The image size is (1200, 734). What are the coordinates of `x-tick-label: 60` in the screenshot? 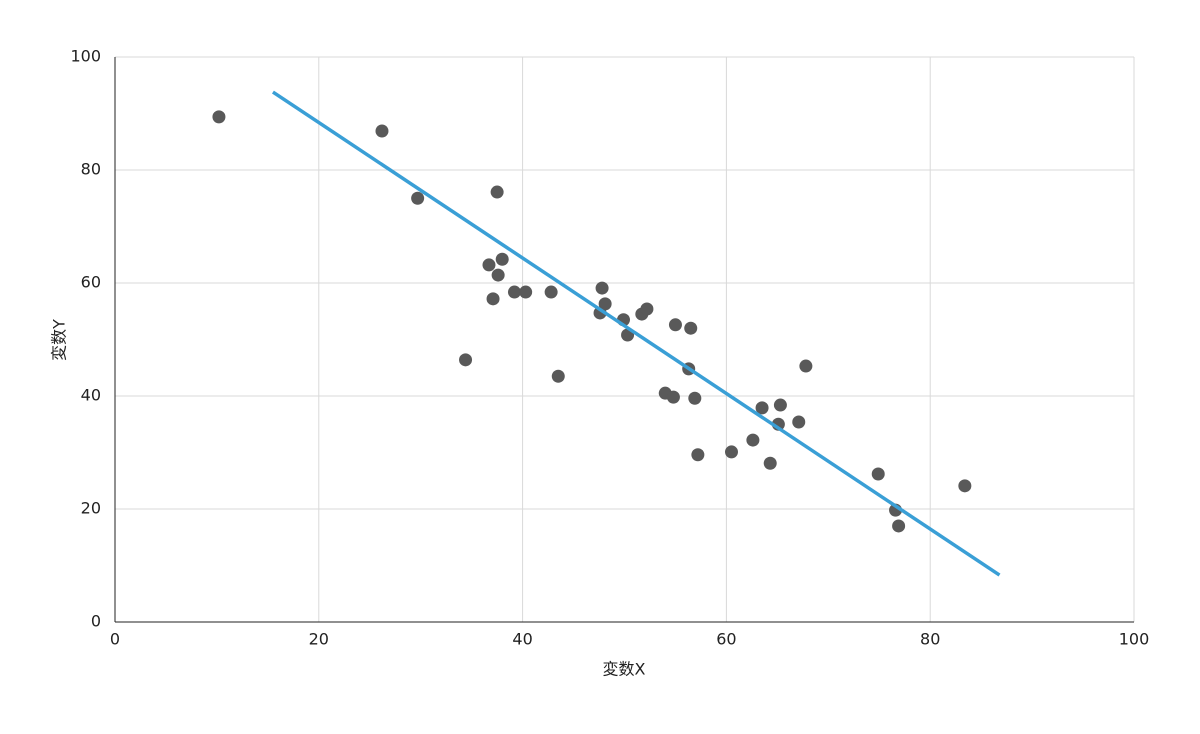 It's located at (726, 639).